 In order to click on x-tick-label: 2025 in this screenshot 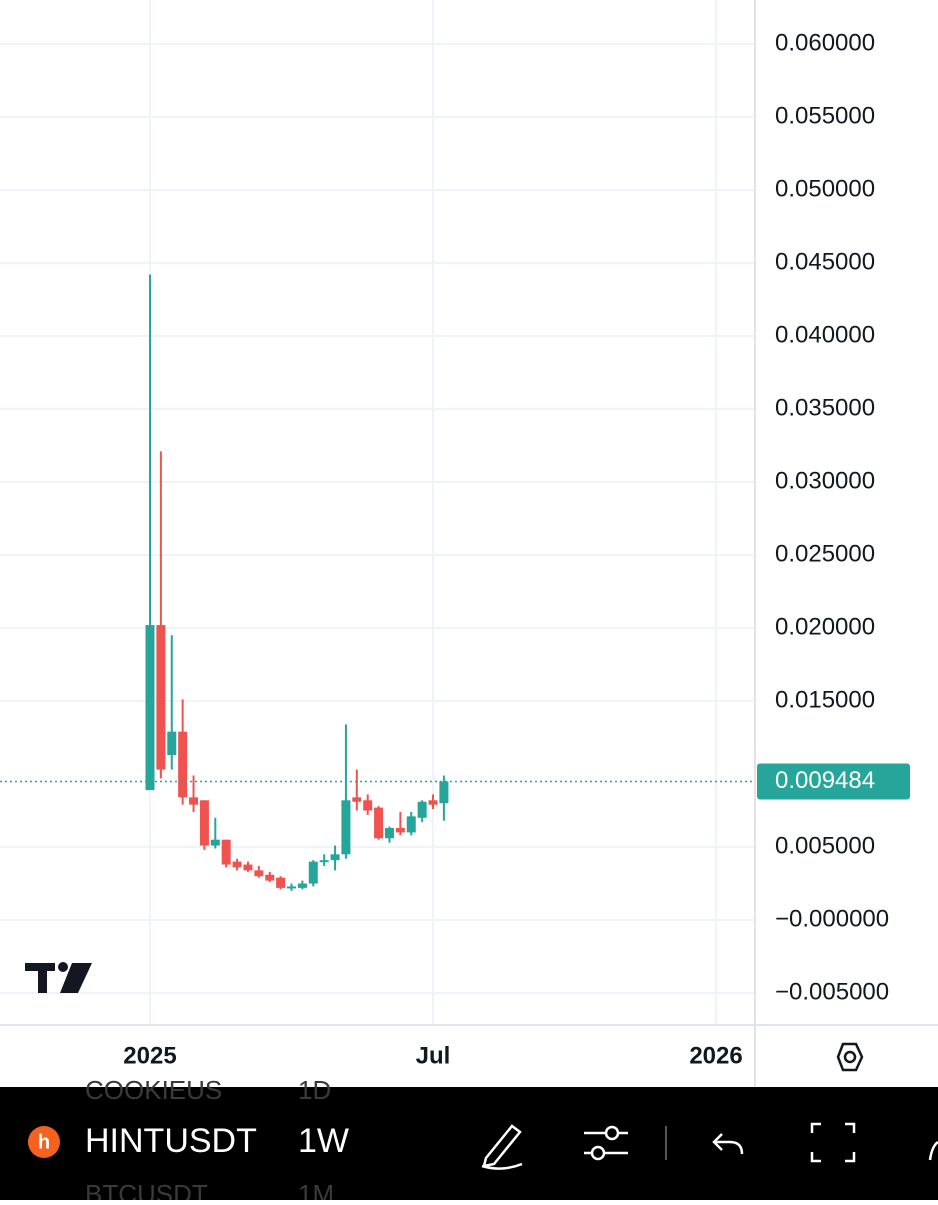, I will do `click(149, 1055)`.